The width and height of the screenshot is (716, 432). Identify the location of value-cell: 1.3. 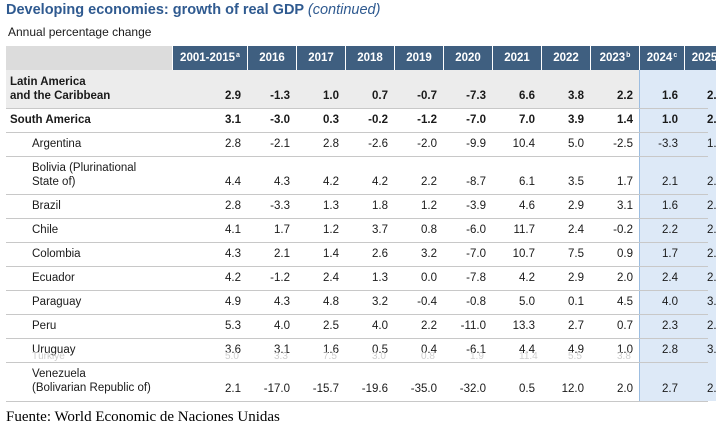
(380, 278).